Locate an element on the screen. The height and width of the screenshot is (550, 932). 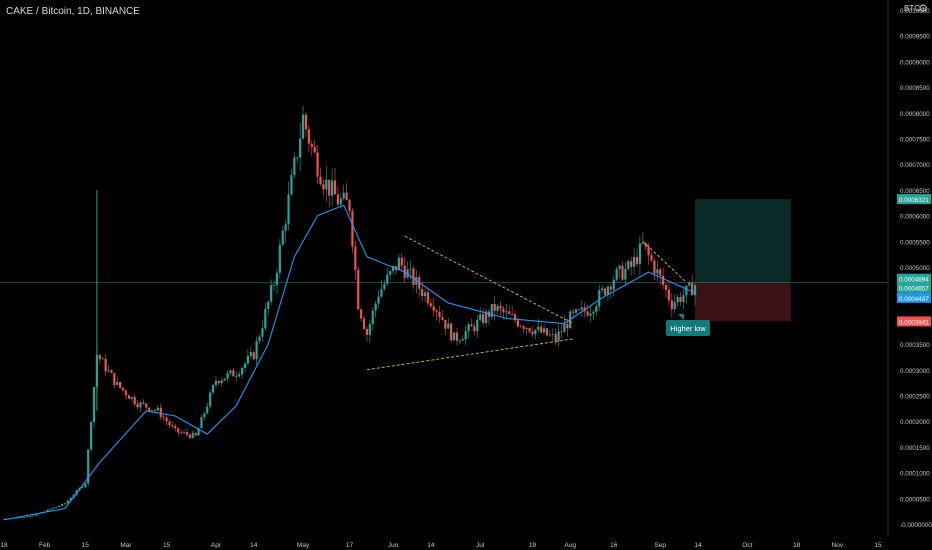
price-tag-entry is located at coordinates (914, 278).